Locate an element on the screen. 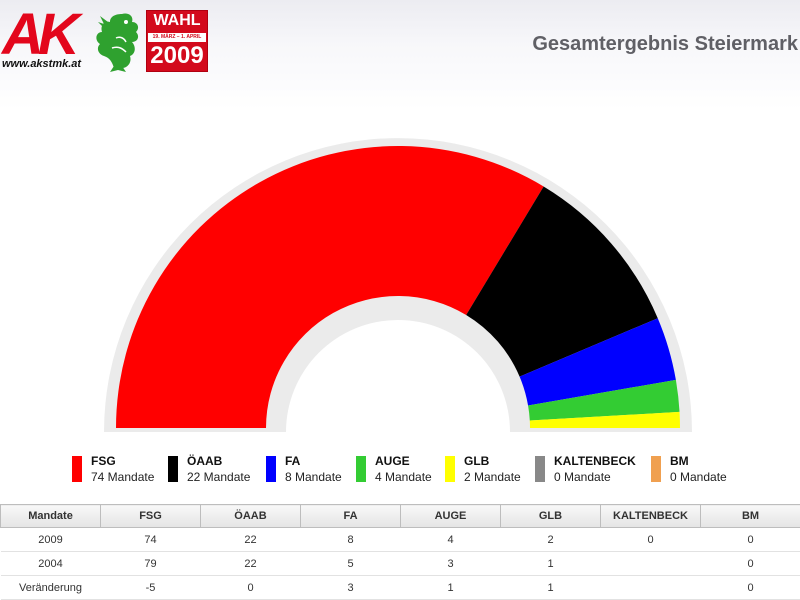 The image size is (800, 600). column-header: ÖAAB is located at coordinates (250, 516).